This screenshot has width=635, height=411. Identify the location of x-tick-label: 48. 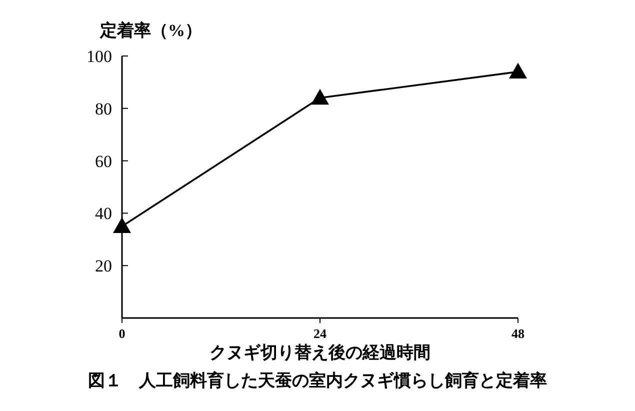
(518, 333).